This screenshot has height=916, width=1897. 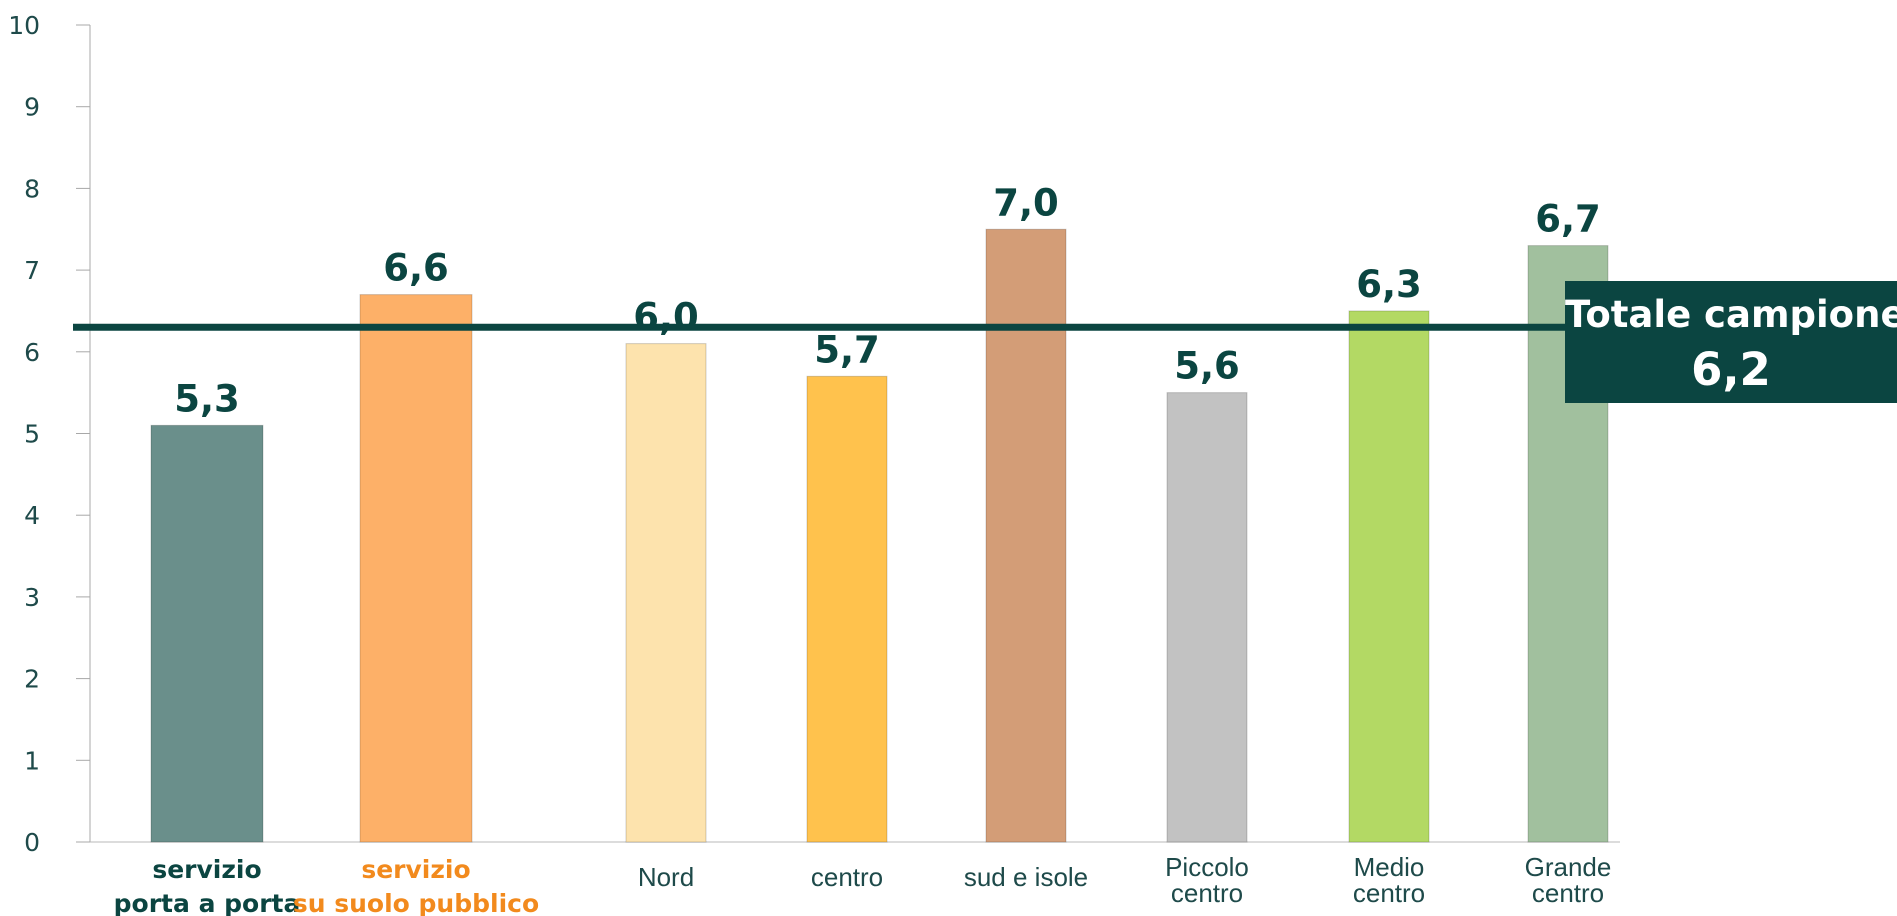 I want to click on y-tick-label: 4, so click(x=32, y=515).